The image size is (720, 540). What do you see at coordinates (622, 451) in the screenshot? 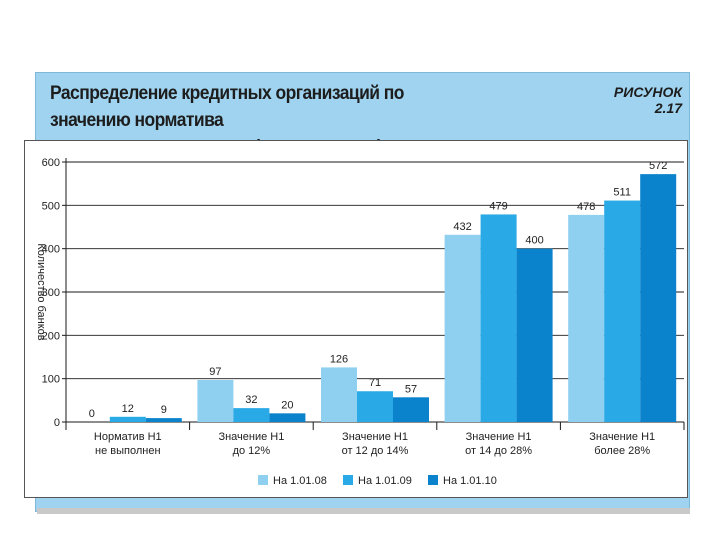
I see `x-tick-label: более 28%` at bounding box center [622, 451].